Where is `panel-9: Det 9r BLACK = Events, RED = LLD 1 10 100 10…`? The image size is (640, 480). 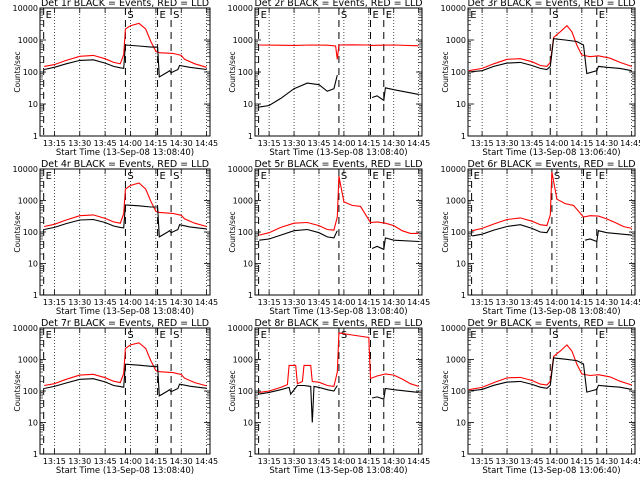 panel-9: Det 9r BLACK = Events, RED = LLD 1 10 100 10… is located at coordinates (540, 397).